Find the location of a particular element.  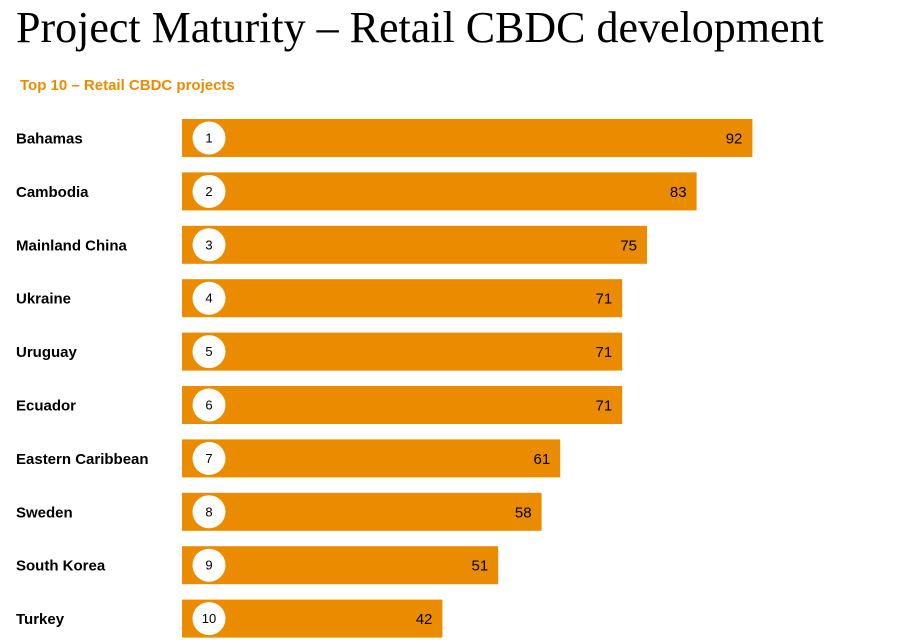

value-label: 51 is located at coordinates (480, 566).